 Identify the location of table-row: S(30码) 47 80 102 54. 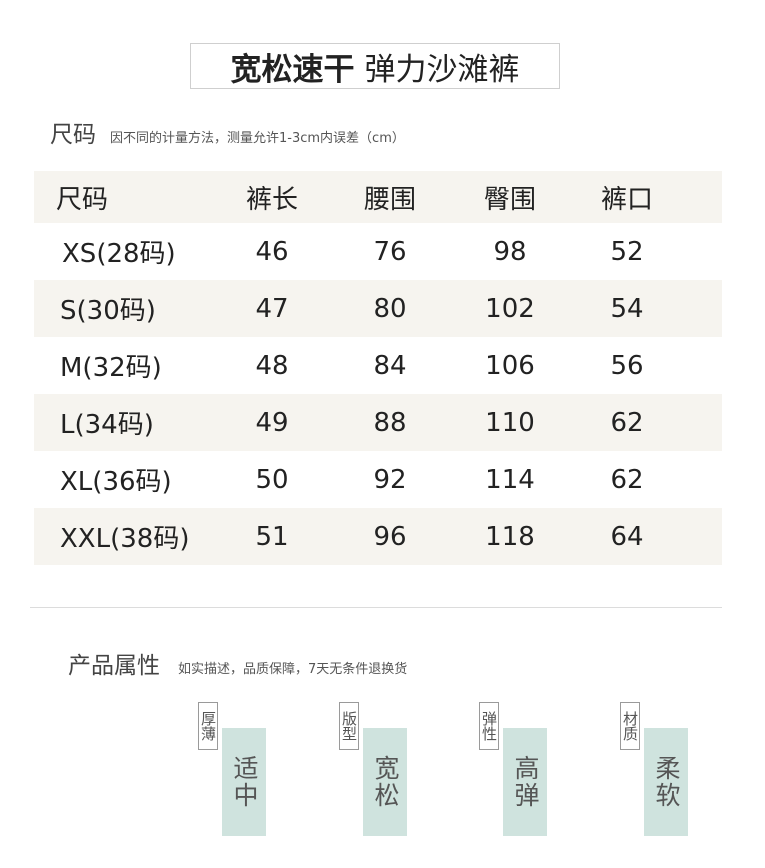
(378, 308).